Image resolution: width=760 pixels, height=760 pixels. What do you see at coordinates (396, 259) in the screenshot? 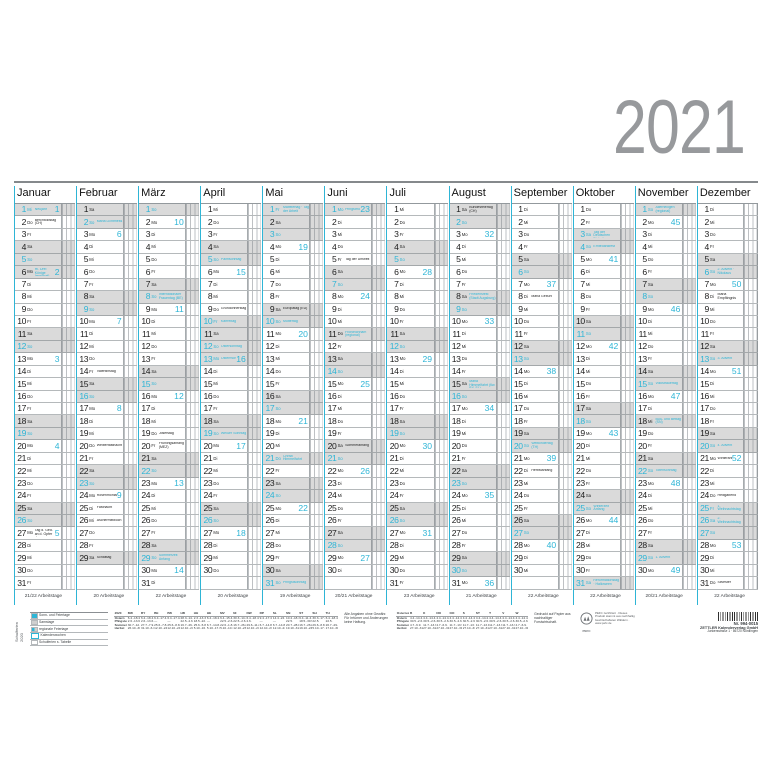
I see `day-number: 5` at bounding box center [396, 259].